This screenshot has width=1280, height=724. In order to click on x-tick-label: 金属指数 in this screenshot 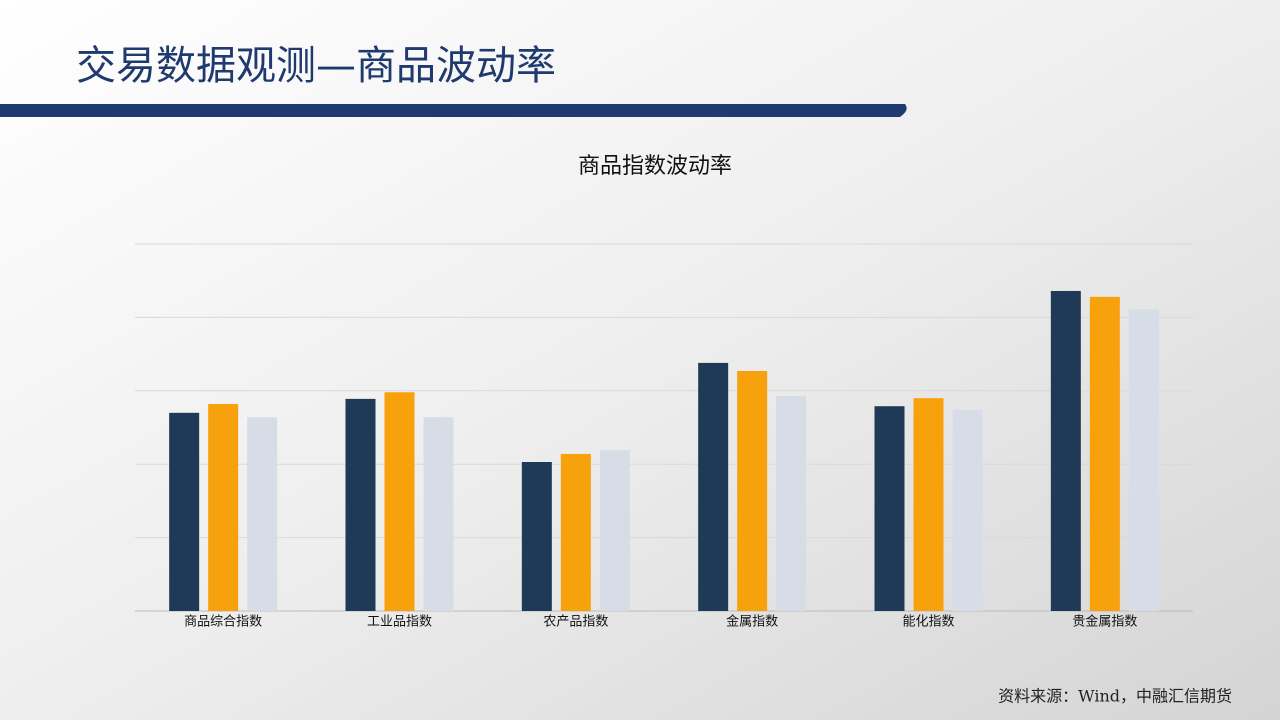, I will do `click(752, 622)`.